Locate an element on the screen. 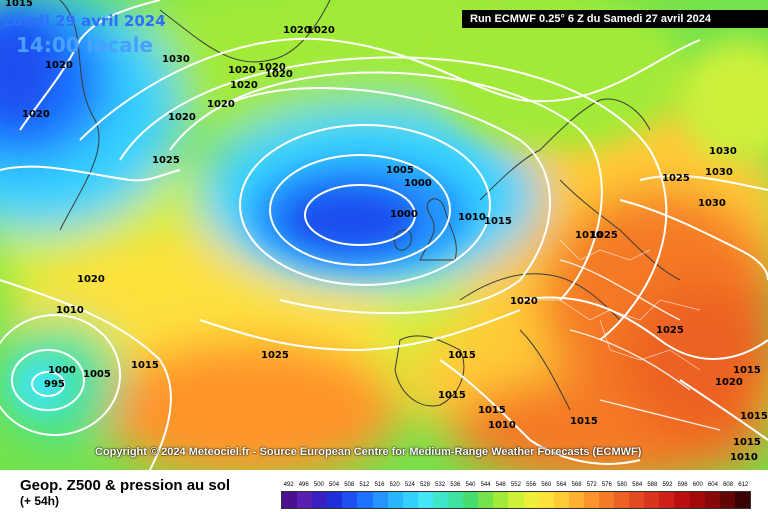 This screenshot has width=768, height=512. legend-tick-label: 528 is located at coordinates (424, 485).